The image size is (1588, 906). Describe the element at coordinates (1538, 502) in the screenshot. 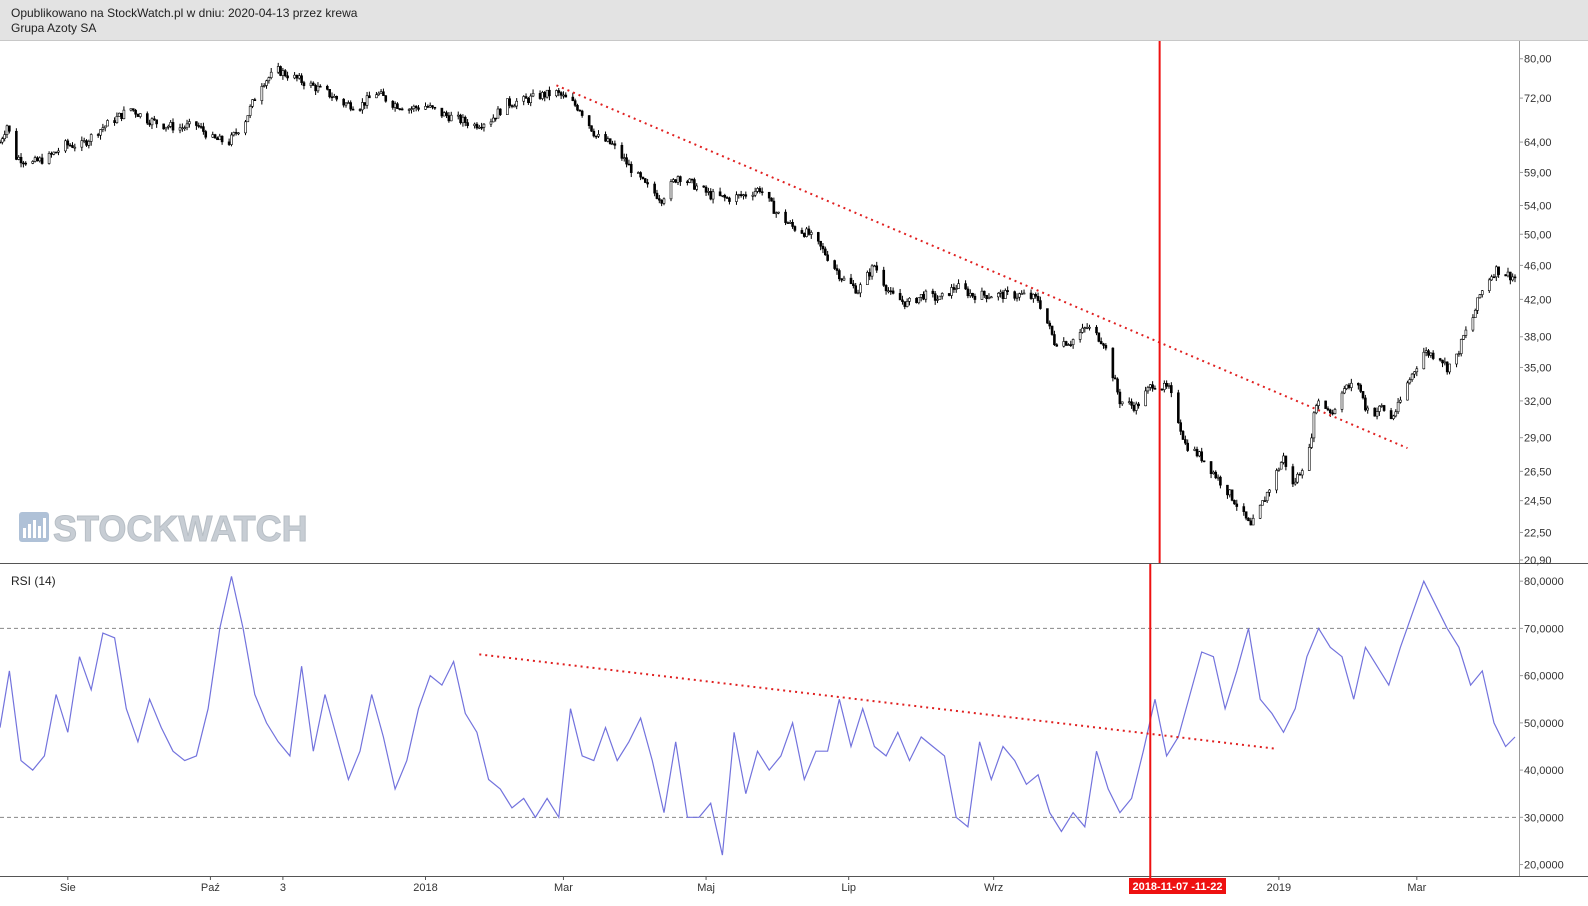

I see `price-tick-label: 24,50` at that location.